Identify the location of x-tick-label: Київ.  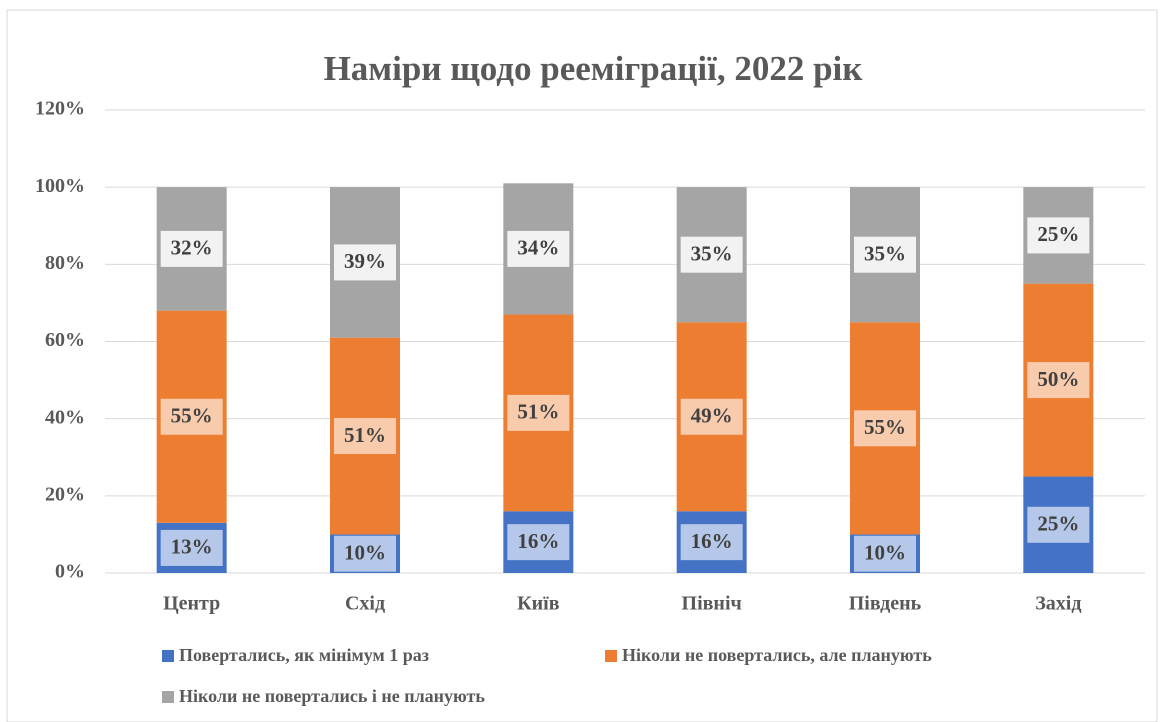
(538, 604).